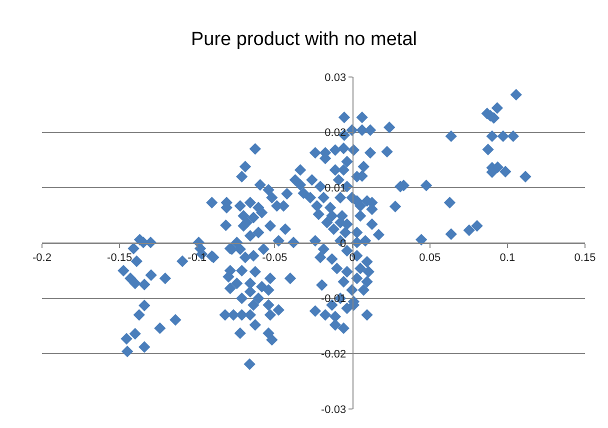 The image size is (608, 428). What do you see at coordinates (335, 78) in the screenshot?
I see `y-tick-label: 0.03` at bounding box center [335, 78].